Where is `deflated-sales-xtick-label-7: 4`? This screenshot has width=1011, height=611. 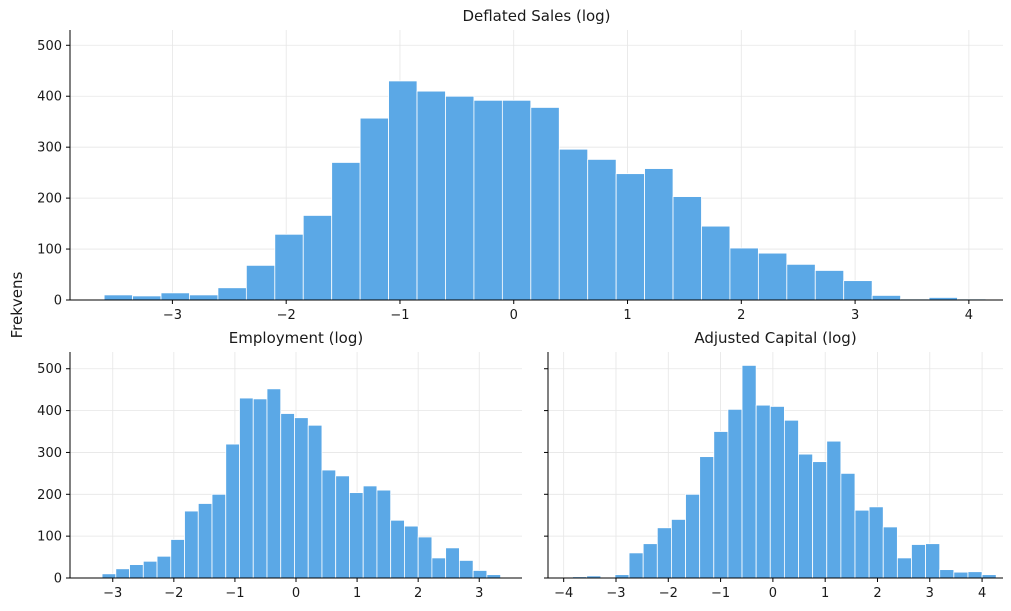
deflated-sales-xtick-label-7: 4 is located at coordinates (969, 315).